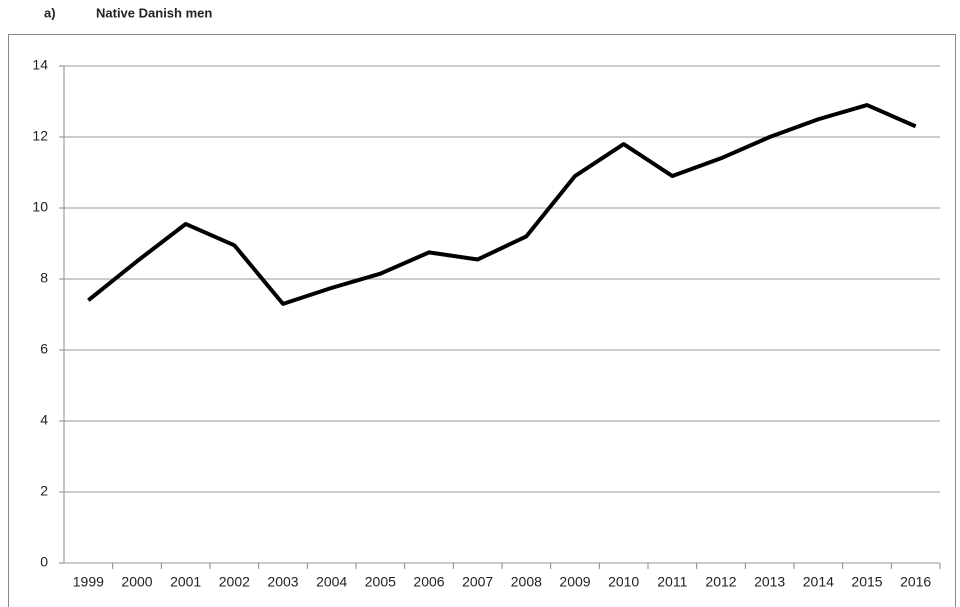 The width and height of the screenshot is (960, 607). I want to click on x-tick-label: 2009, so click(574, 582).